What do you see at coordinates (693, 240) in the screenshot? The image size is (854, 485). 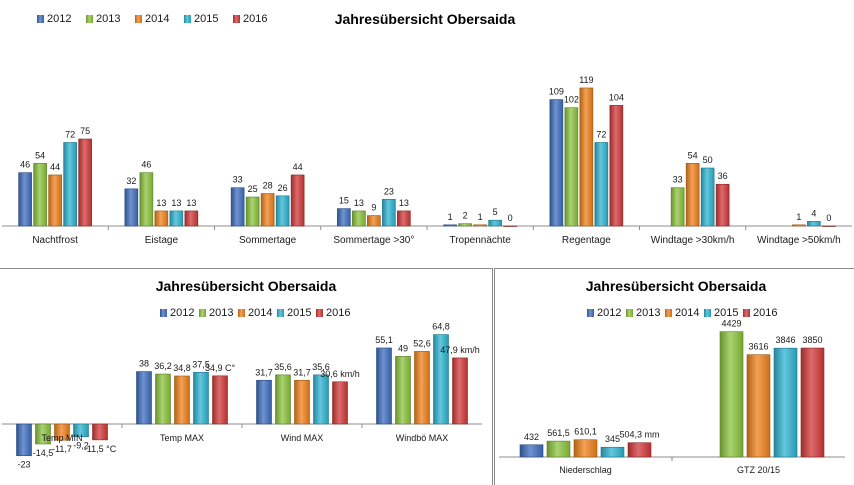 I see `category-label: Windtage >30km/h` at bounding box center [693, 240].